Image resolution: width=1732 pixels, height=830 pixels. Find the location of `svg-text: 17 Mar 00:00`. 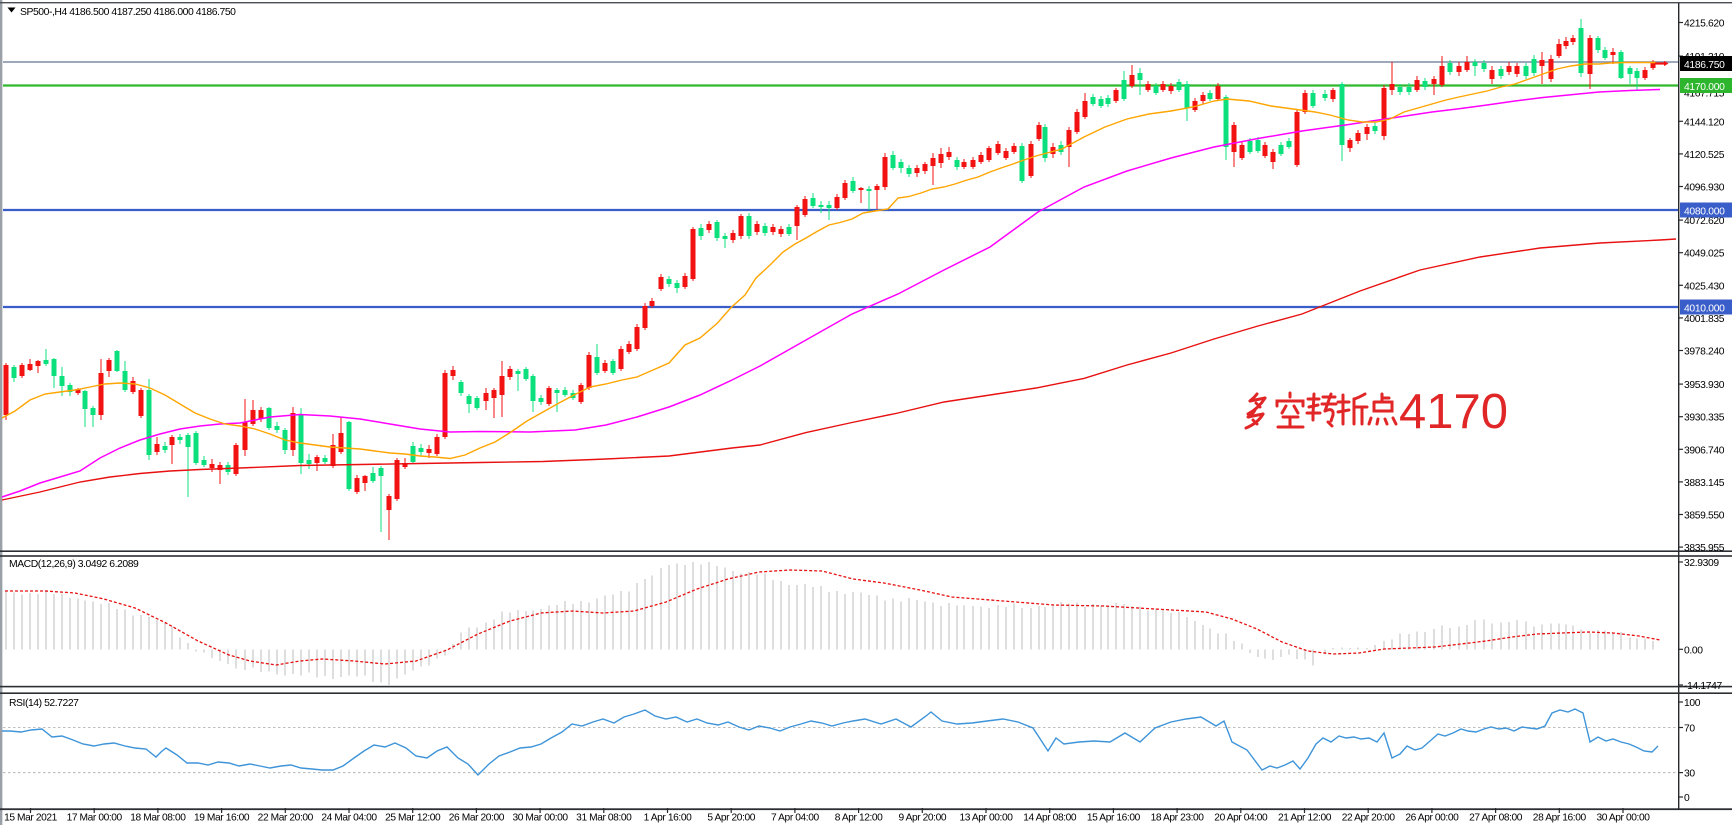

svg-text: 17 Mar 00:00 is located at coordinates (95, 818).